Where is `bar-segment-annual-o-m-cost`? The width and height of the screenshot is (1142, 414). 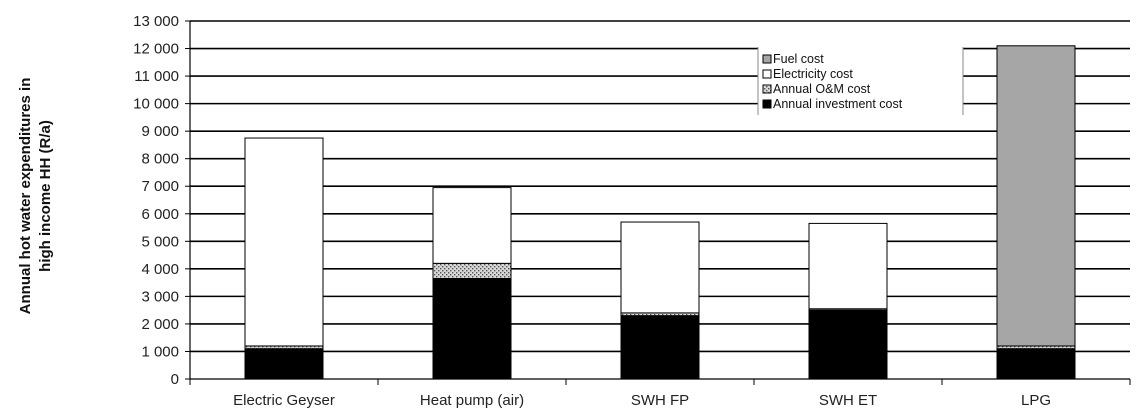
bar-segment-annual-o-m-cost is located at coordinates (472, 270).